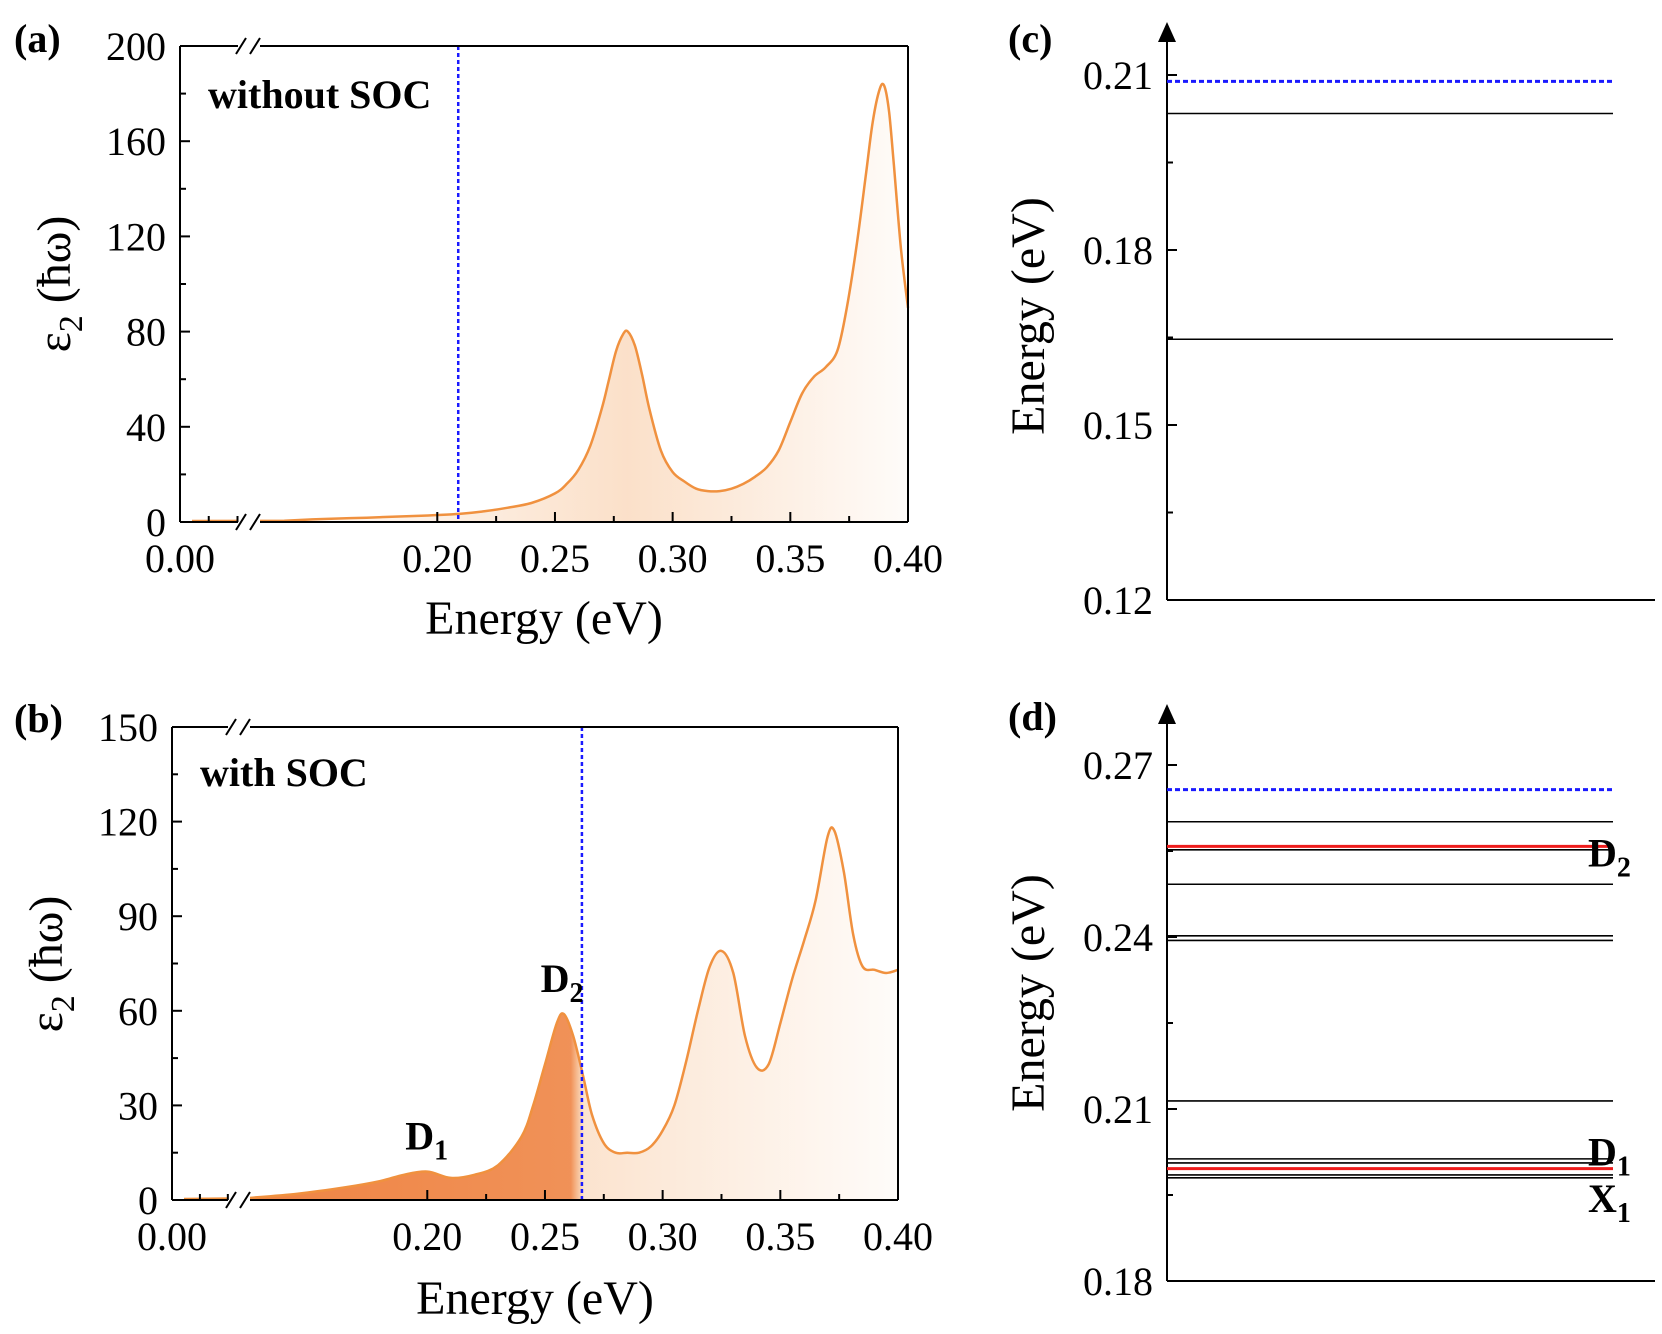 This screenshot has height=1334, width=1662. What do you see at coordinates (146, 332) in the screenshot?
I see `y-tick-label: 80` at bounding box center [146, 332].